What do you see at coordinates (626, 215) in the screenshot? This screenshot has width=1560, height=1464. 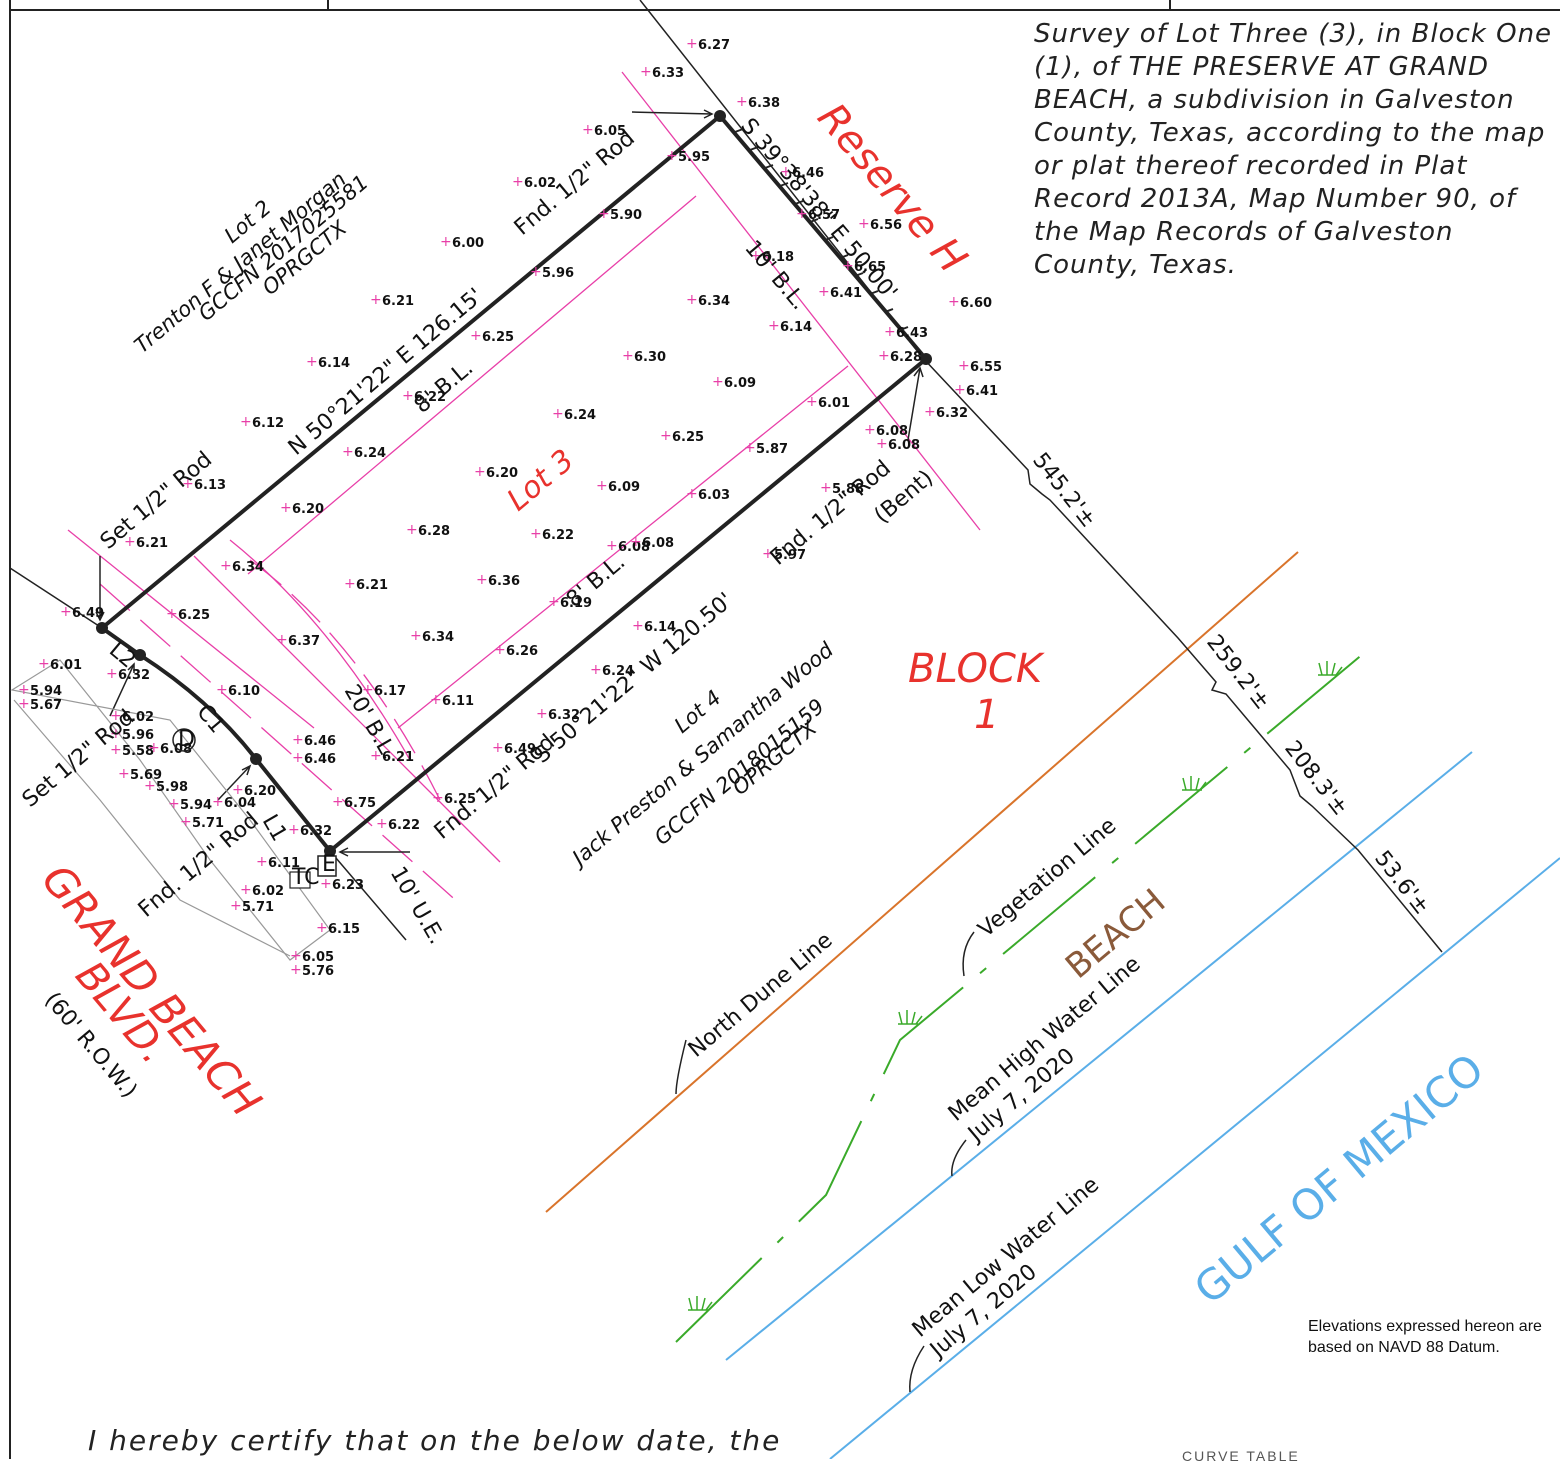 I see `elevation-value: 5.90` at bounding box center [626, 215].